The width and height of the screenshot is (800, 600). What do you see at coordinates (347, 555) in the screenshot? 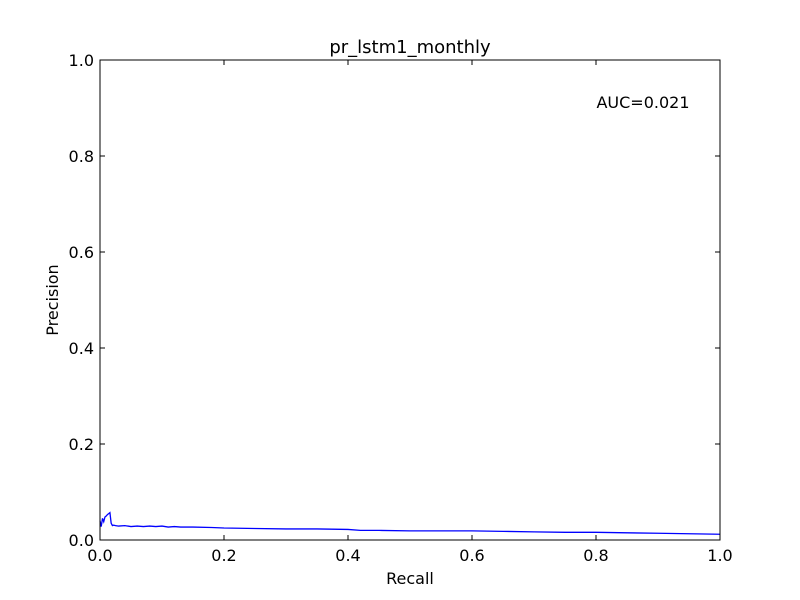
I see `x-tick-label: 0.4` at bounding box center [347, 555].